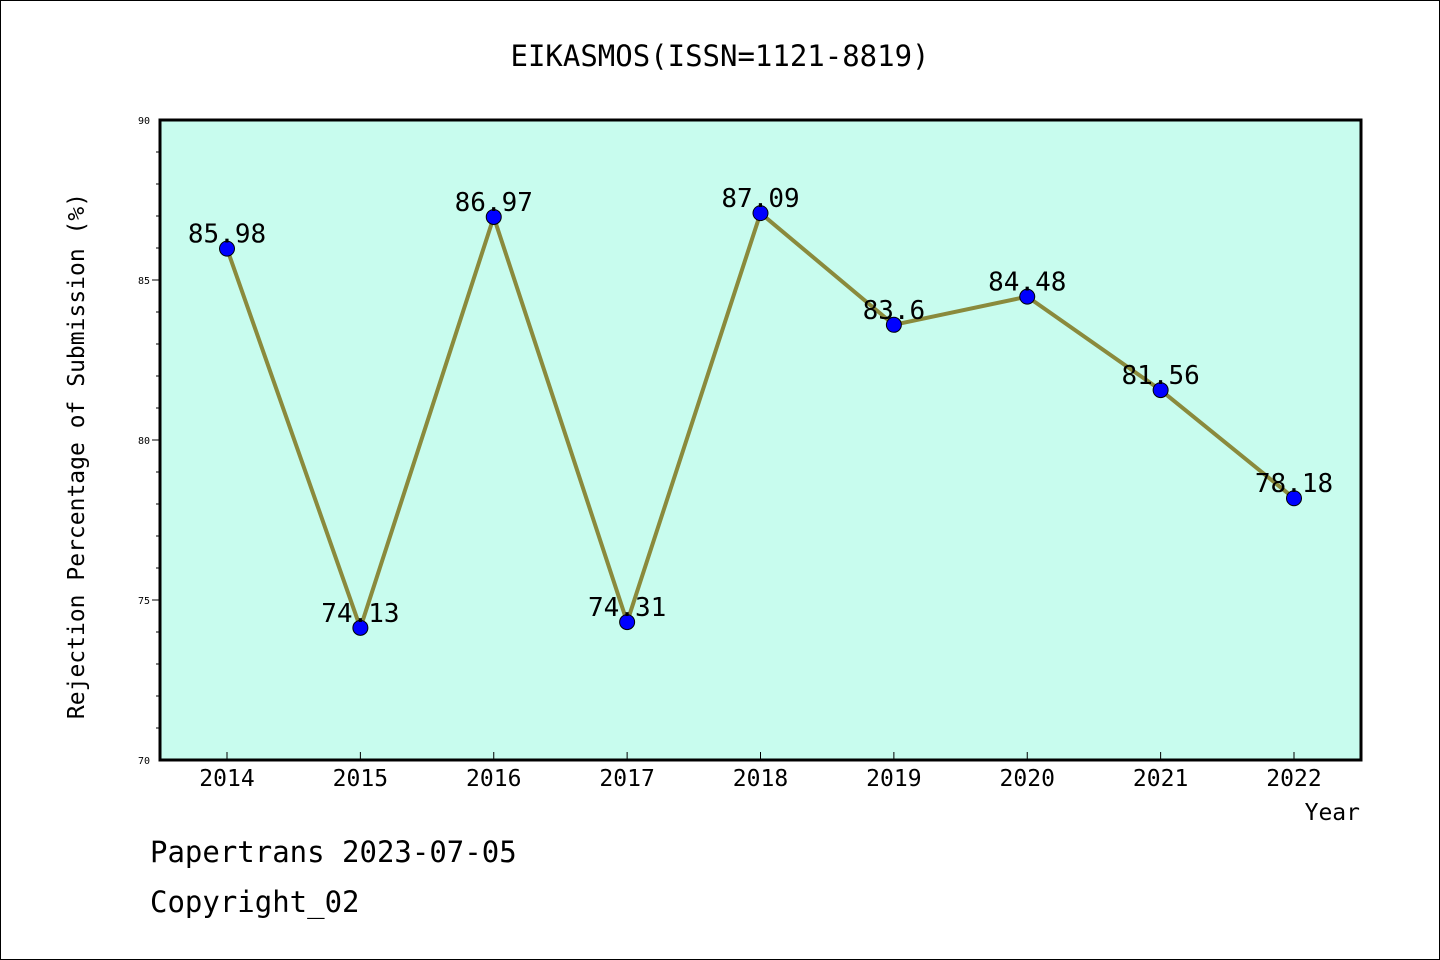  Describe the element at coordinates (360, 614) in the screenshot. I see `data-label: 74.13` at that location.